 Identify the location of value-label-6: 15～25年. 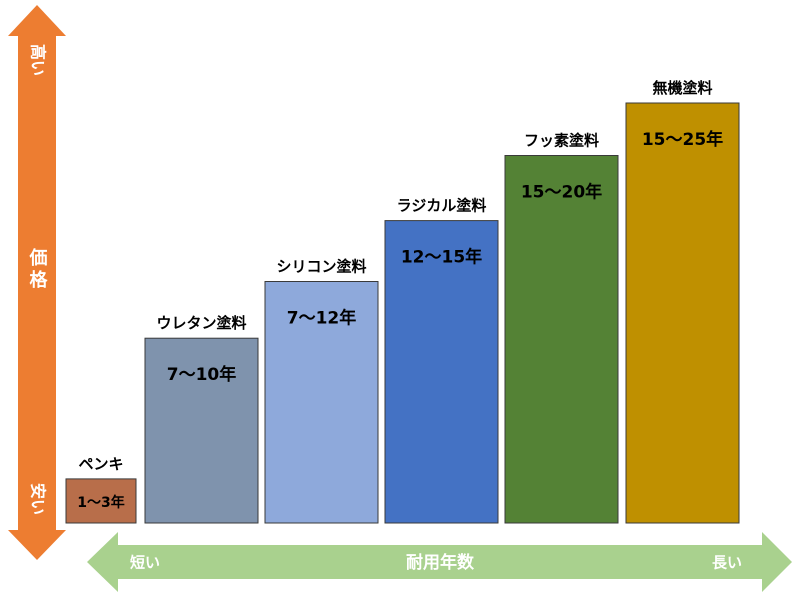
(682, 139).